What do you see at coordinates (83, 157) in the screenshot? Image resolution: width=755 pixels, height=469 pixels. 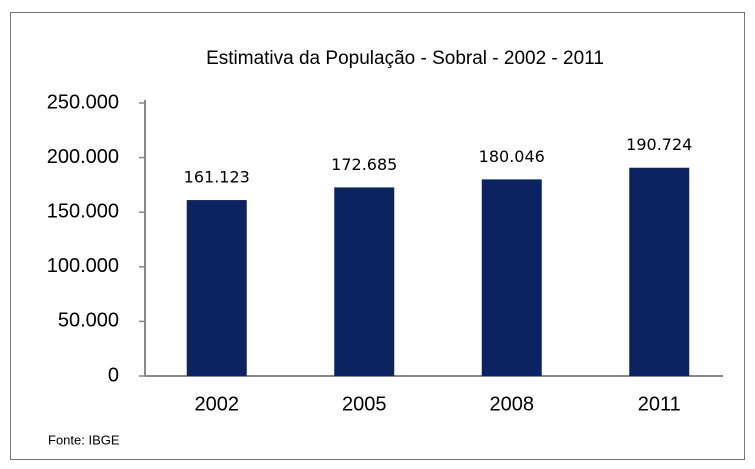 I see `y-tick-label: 200.000` at bounding box center [83, 157].